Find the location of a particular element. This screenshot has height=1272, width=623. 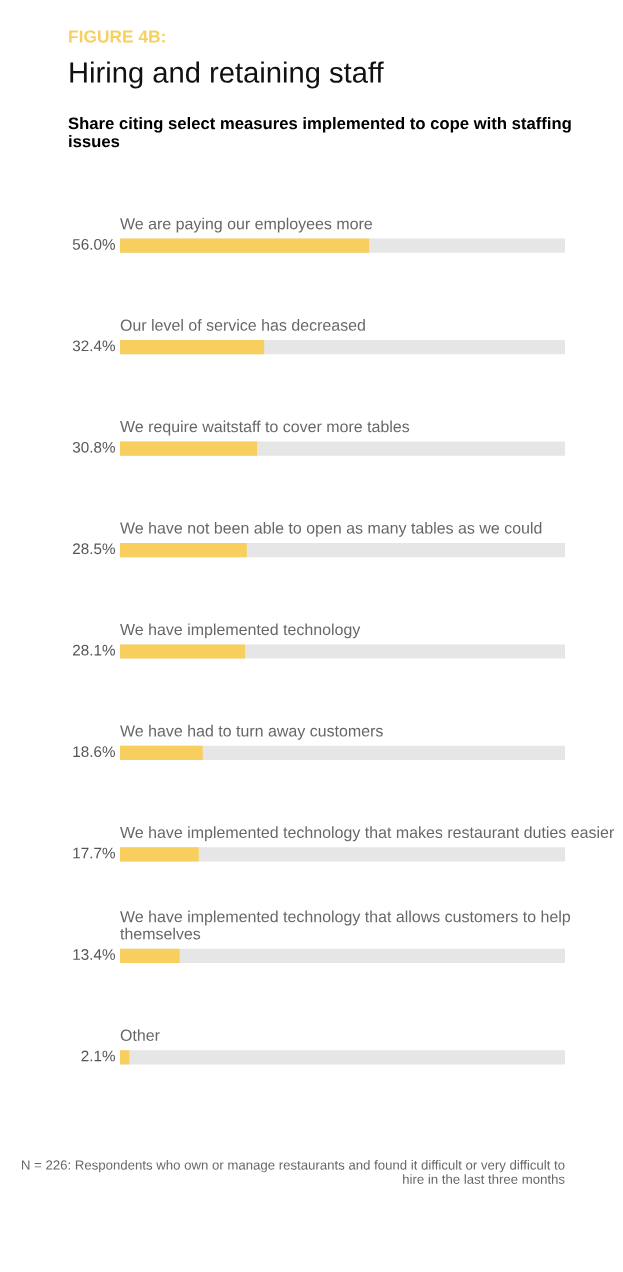

text: N = 226: Respondents who own or manage restaurants and found it difficult or very difficult to hire in the last three months is located at coordinates (293, 1172).